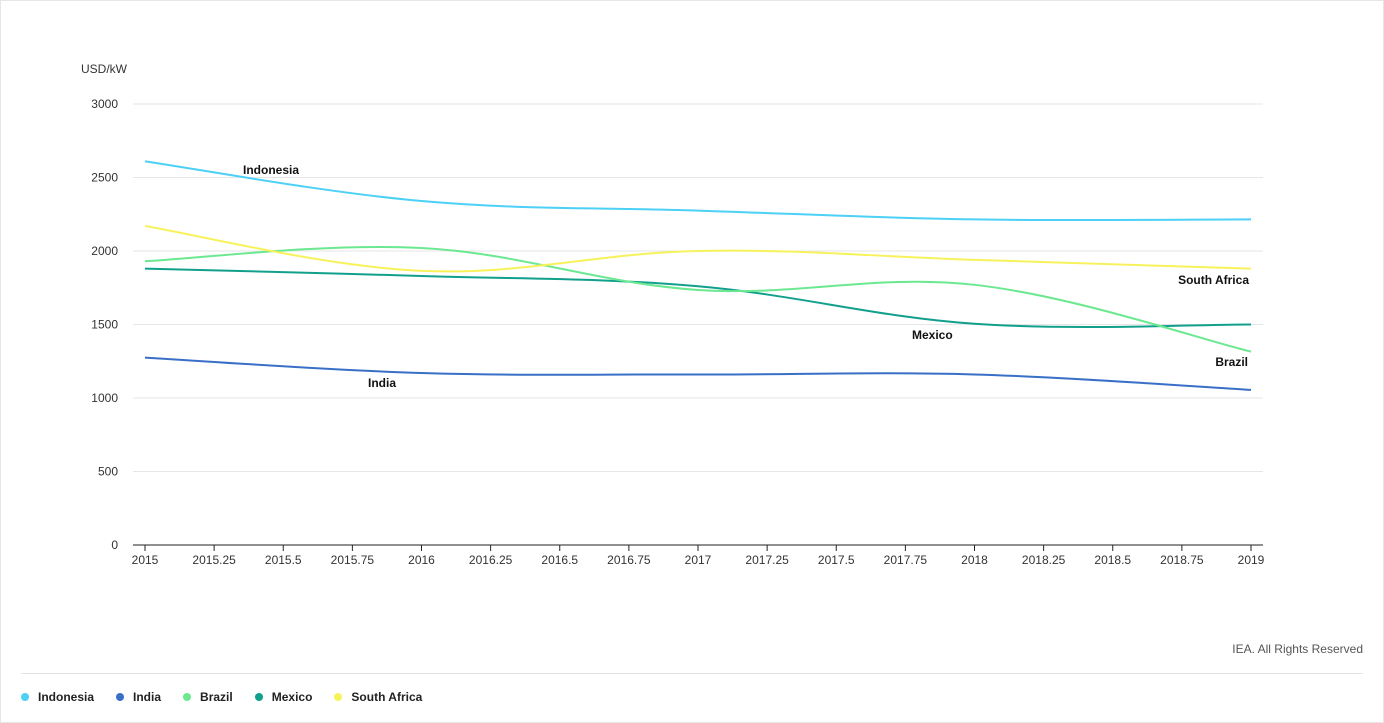 The height and width of the screenshot is (723, 1384). I want to click on legend-item-south-africa: South Africa, so click(378, 697).